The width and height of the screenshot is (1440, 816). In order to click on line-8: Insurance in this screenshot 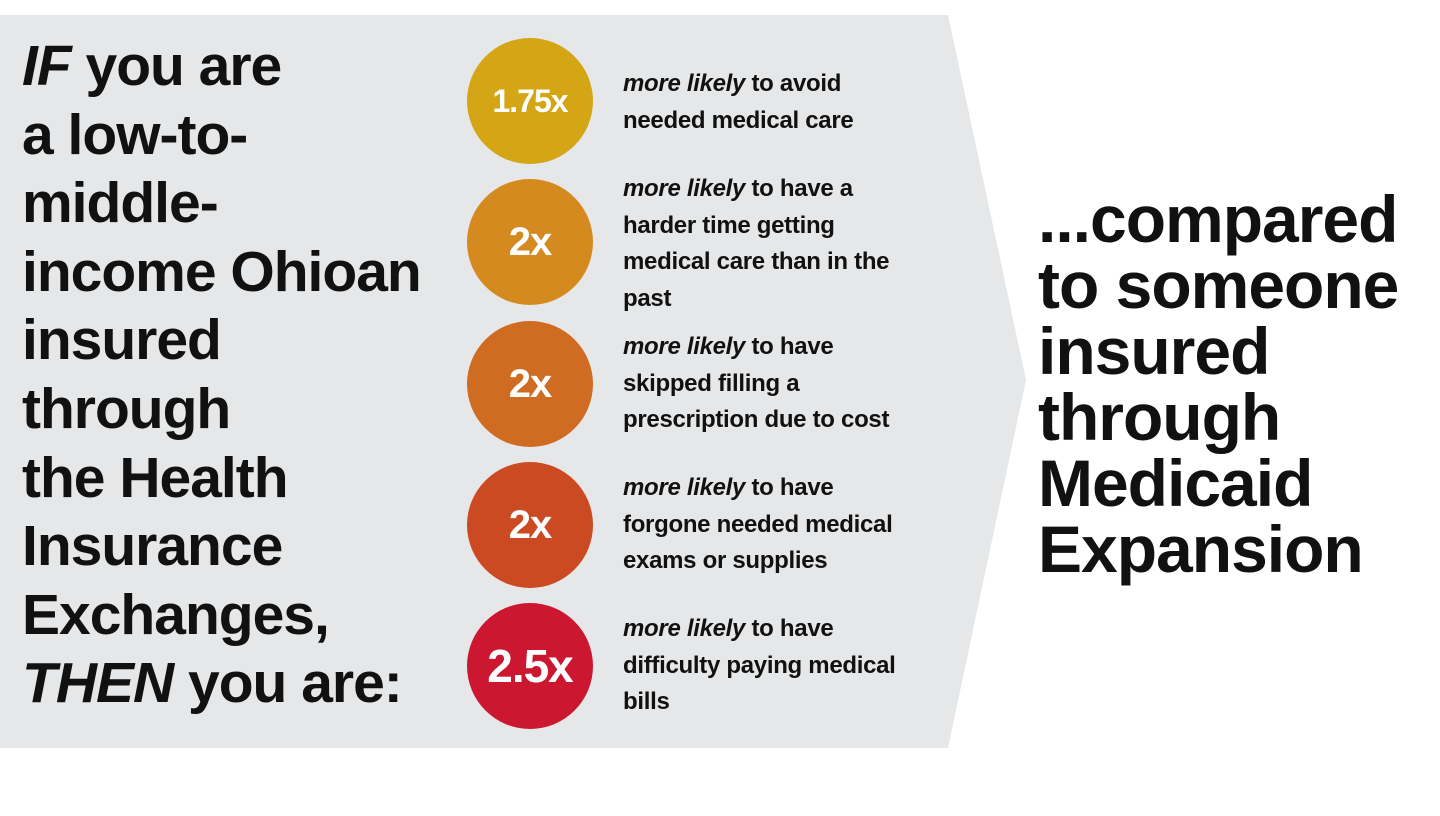, I will do `click(152, 546)`.